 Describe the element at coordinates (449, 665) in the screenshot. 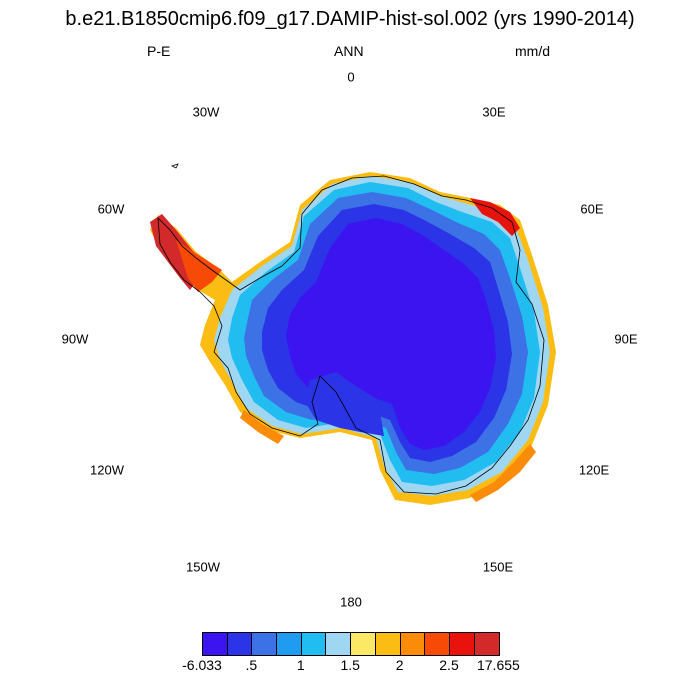

I see `colorbar-label: 2.5` at that location.